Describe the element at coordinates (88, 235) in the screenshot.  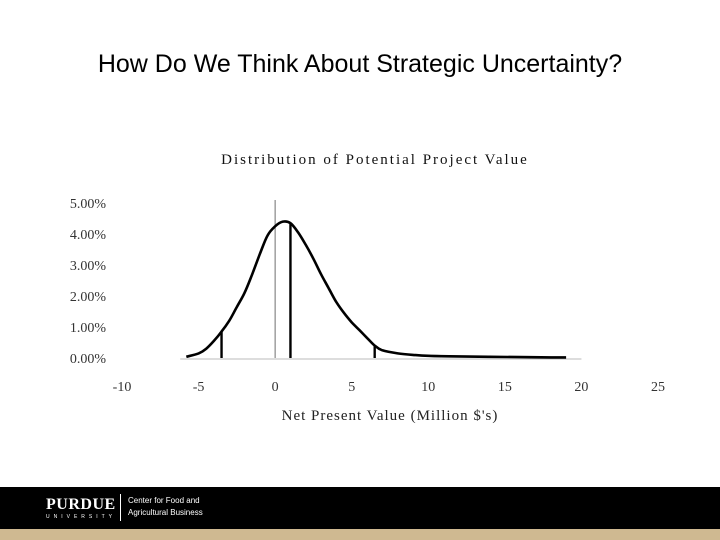
I see `y-tick-label: 4.00%` at that location.